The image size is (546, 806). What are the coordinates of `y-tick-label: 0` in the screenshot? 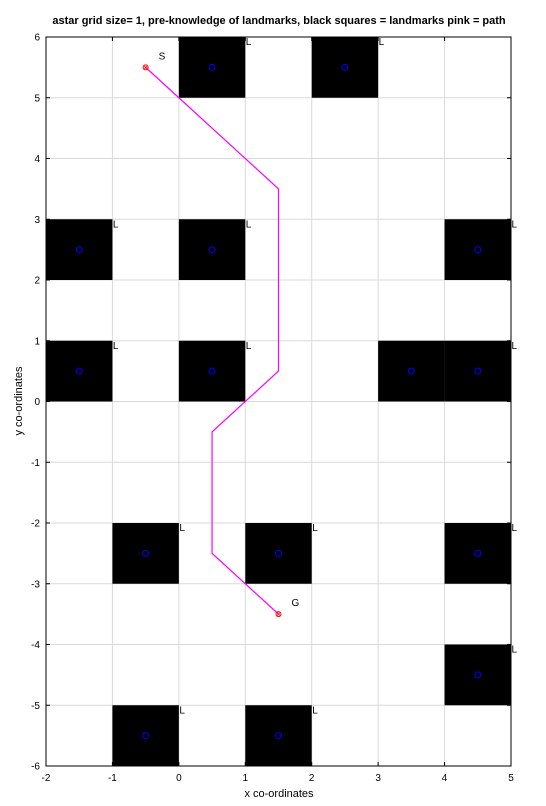 It's located at (37, 402).